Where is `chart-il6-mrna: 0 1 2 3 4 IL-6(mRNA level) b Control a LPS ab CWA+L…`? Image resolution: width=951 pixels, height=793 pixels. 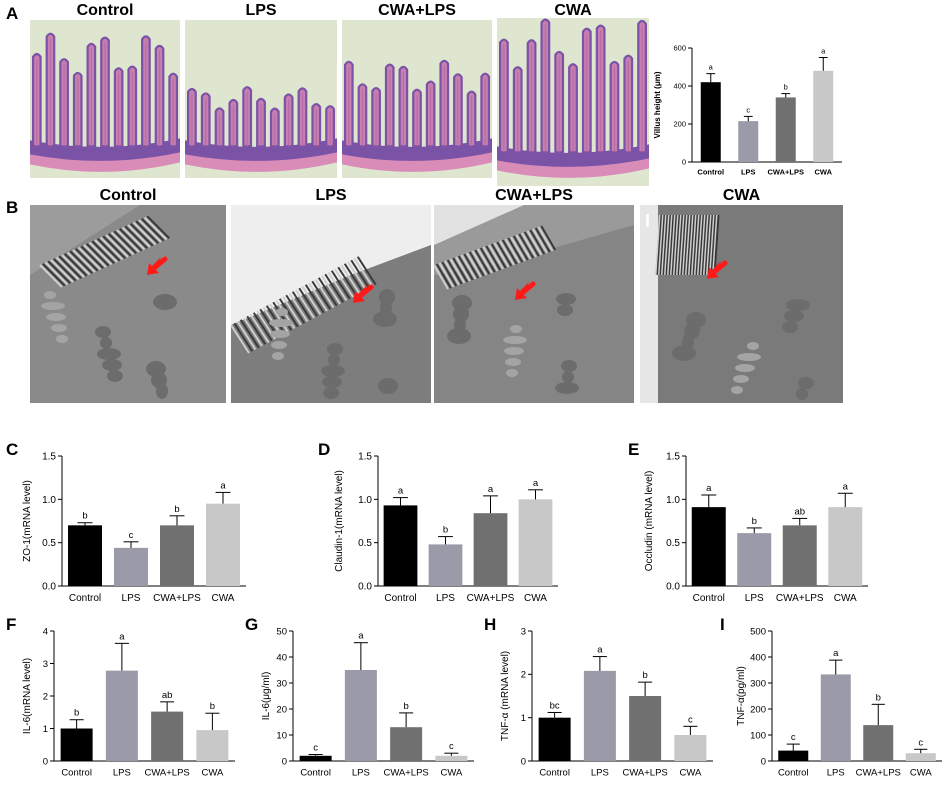
chart-il6-mrna: 0 1 2 3 4 IL-6(mRNA level) b Control a LPS ab CWA+L… is located at coordinates (128, 702).